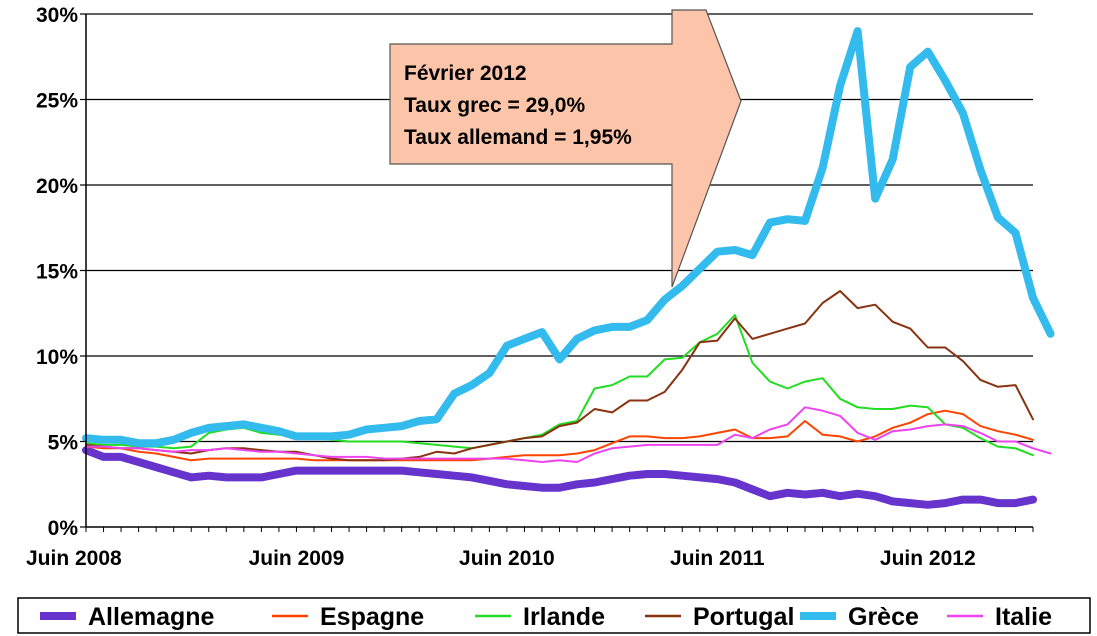  Describe the element at coordinates (57, 272) in the screenshot. I see `y-tick-label: 15%` at that location.